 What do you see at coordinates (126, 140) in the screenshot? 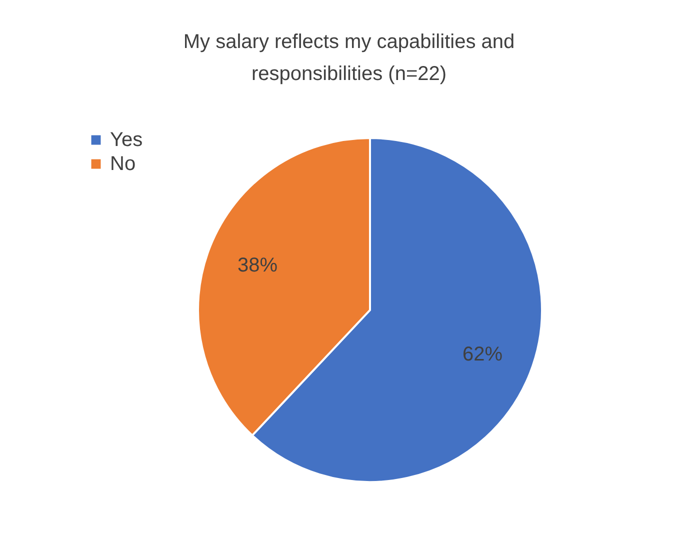
I see `legend-label: Yes` at bounding box center [126, 140].